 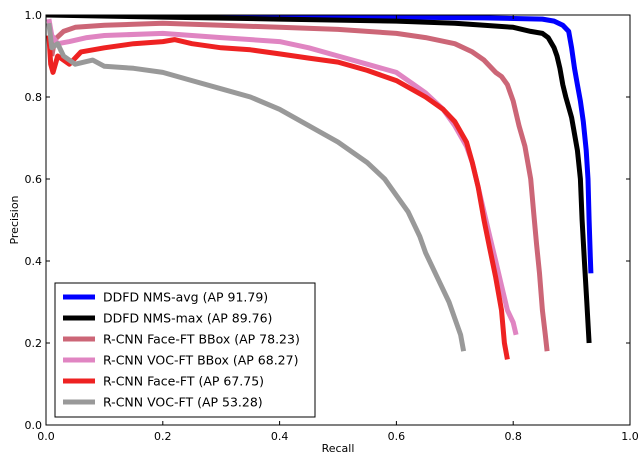 I want to click on legend-box, so click(x=185, y=350).